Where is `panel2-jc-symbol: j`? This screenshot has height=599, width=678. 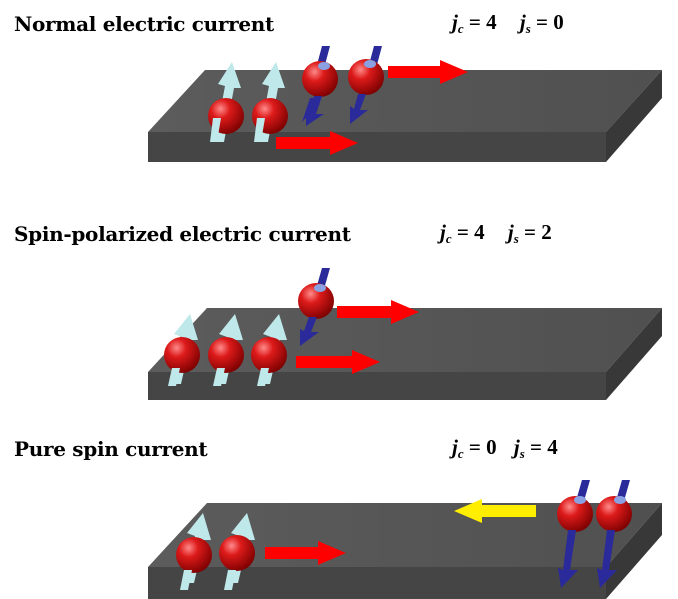
panel2-jc-symbol: j is located at coordinates (443, 232).